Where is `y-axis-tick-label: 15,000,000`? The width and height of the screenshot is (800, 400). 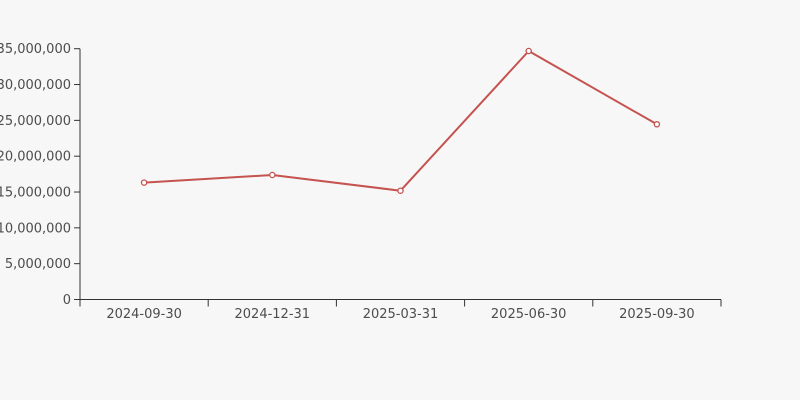
y-axis-tick-label: 15,000,000 is located at coordinates (35, 193).